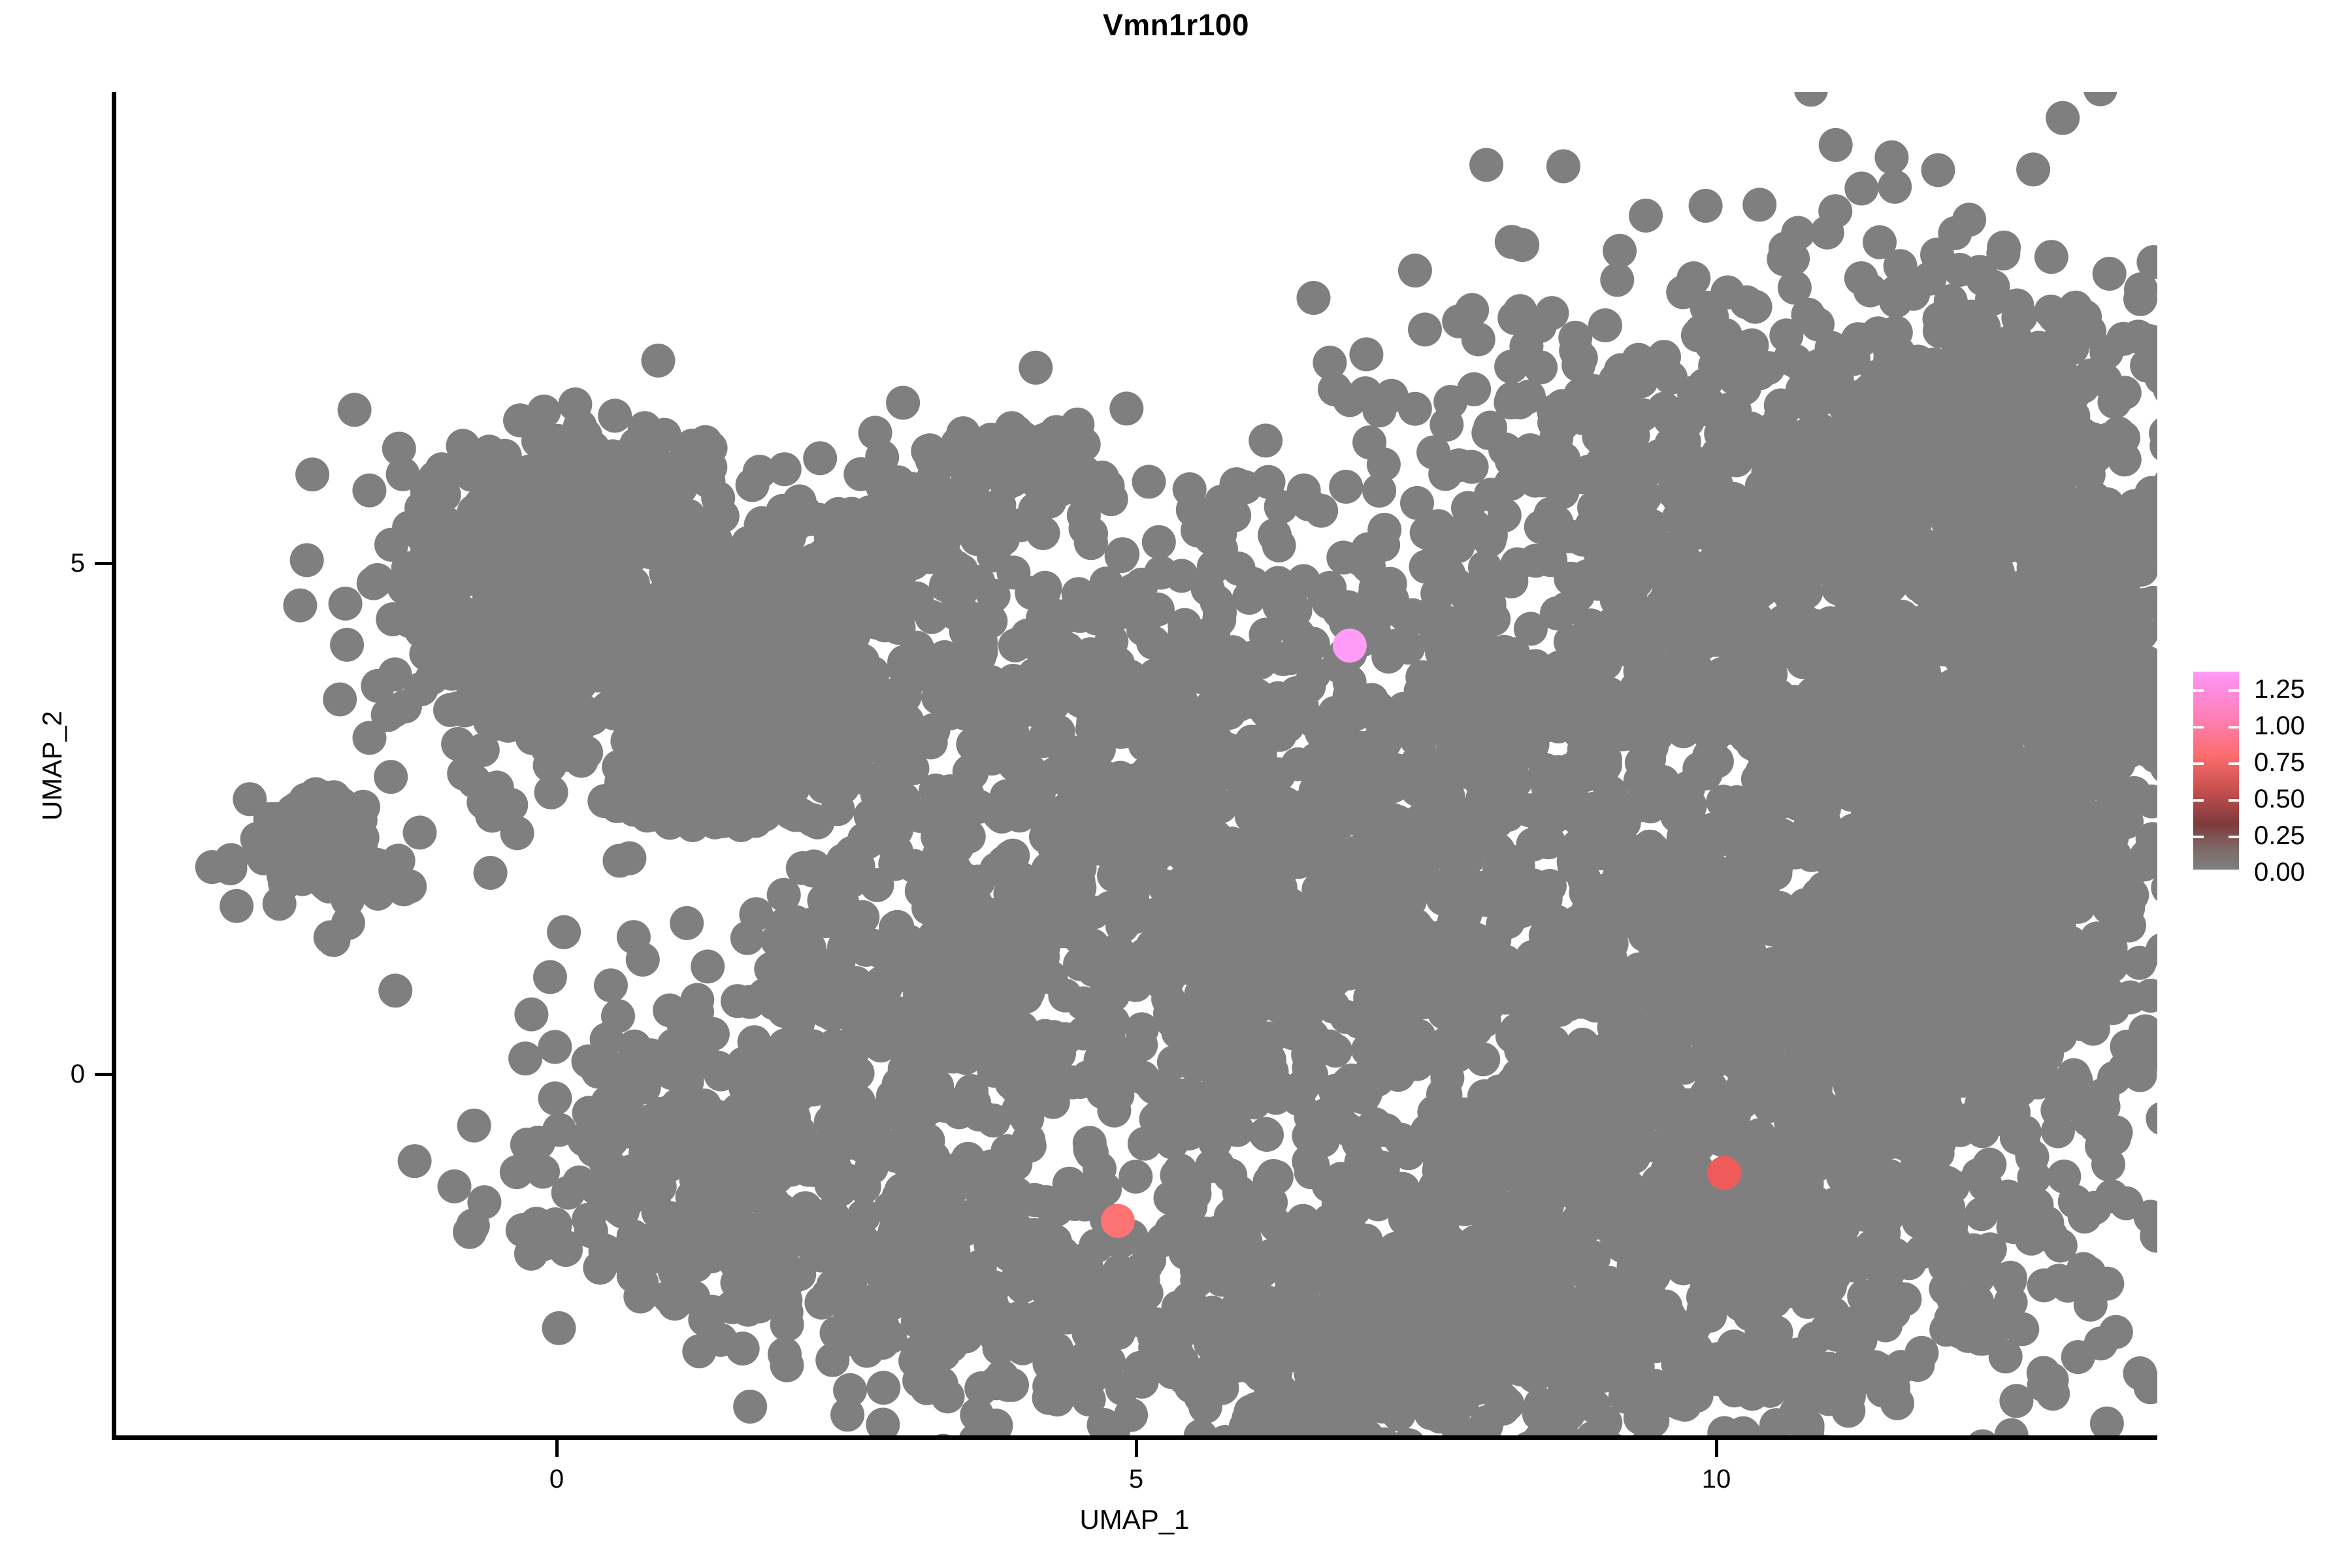  Describe the element at coordinates (114, 765) in the screenshot. I see `y-axis-line` at that location.